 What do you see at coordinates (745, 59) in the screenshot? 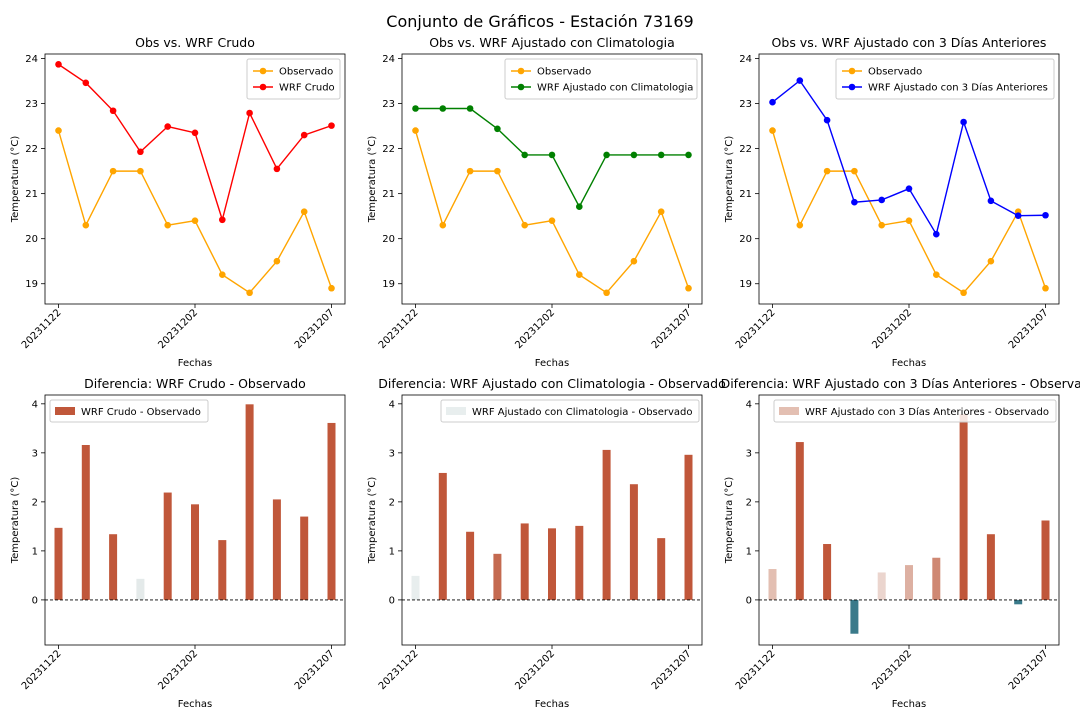
I see `y-tick-label: 24` at bounding box center [745, 59].